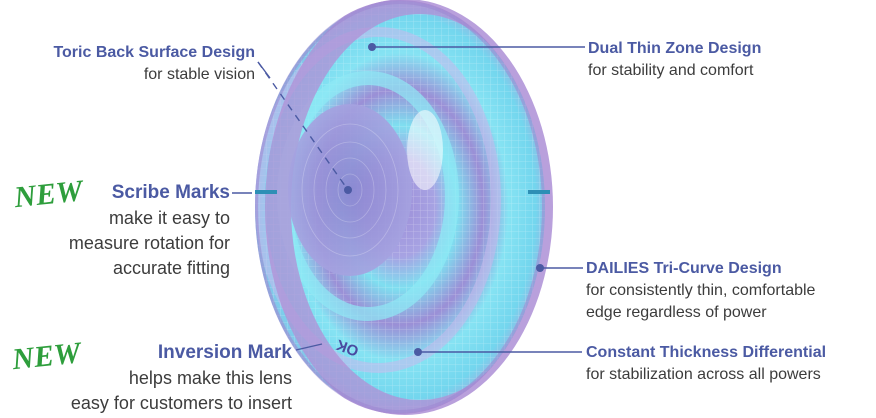 This screenshot has height=418, width=876. What do you see at coordinates (154, 52) in the screenshot?
I see `callout-toric-title: Toric Back Surface Design` at bounding box center [154, 52].